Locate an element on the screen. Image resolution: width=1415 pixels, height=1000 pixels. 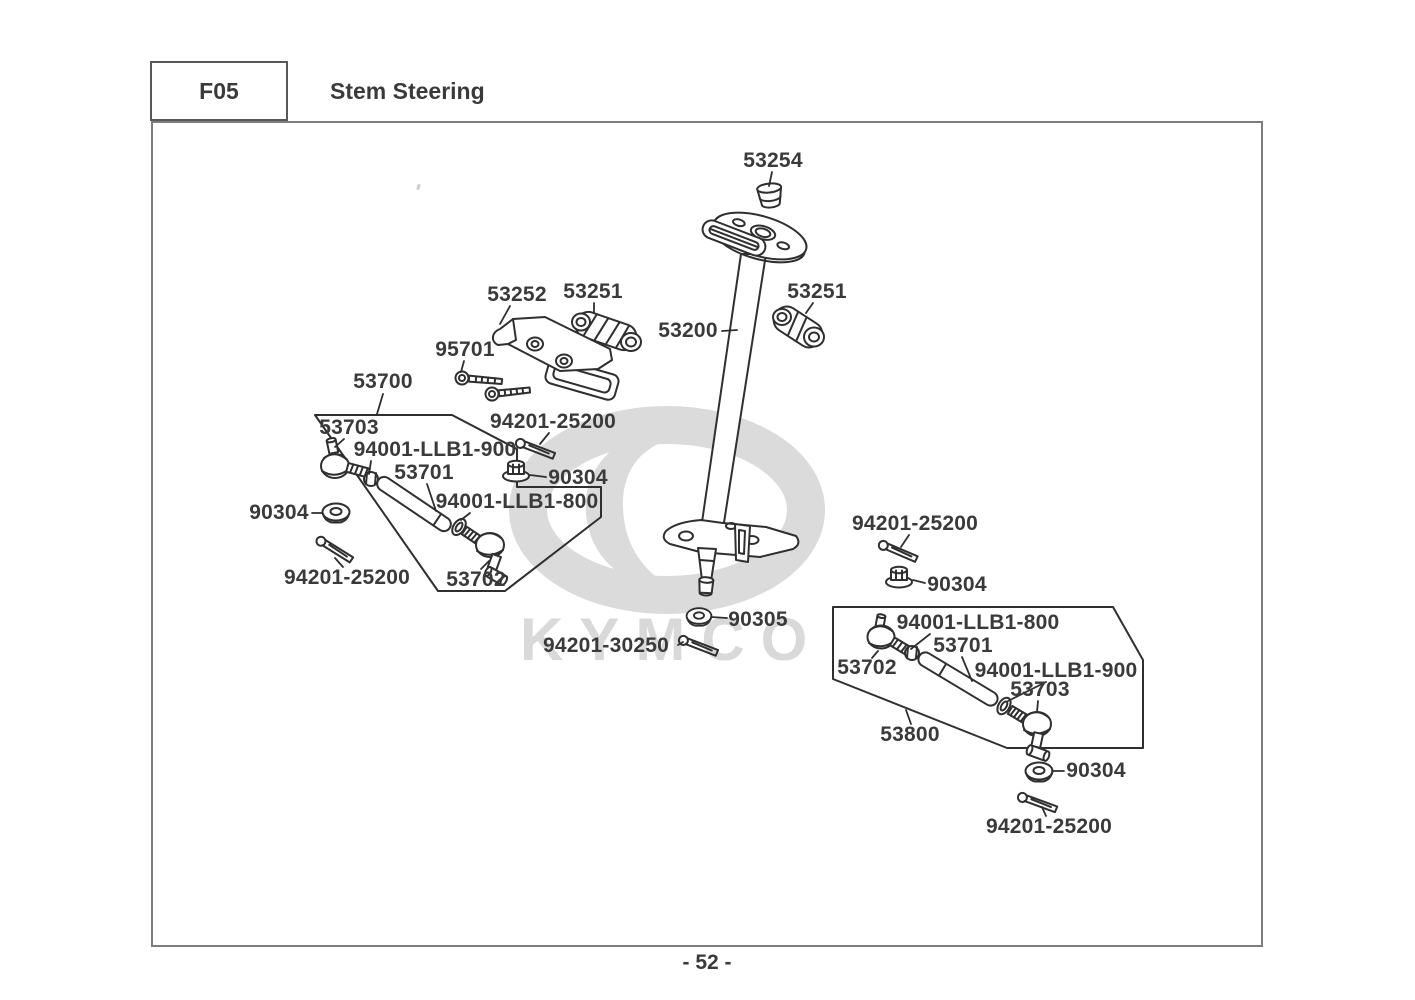
label-94201-25200-bottomleft: 94201-25200 is located at coordinates (347, 577).